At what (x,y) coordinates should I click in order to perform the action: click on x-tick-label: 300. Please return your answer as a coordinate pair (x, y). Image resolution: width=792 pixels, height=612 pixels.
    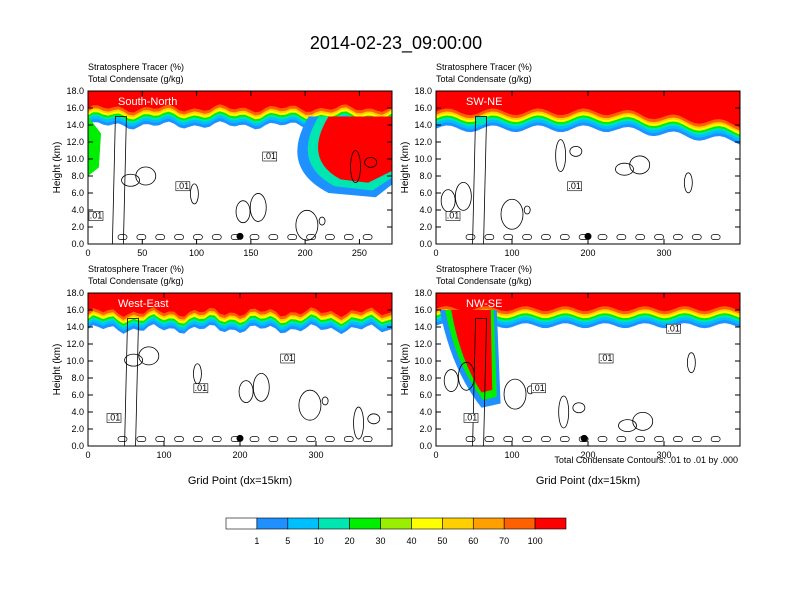
    Looking at the image, I should click on (663, 253).